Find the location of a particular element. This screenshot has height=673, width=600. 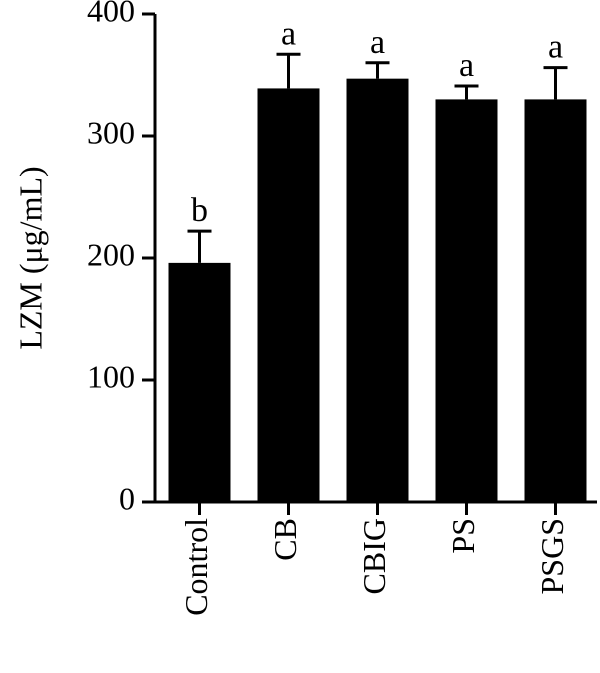

y-axis-label: LZM (μg/mL) is located at coordinates (30, 257).